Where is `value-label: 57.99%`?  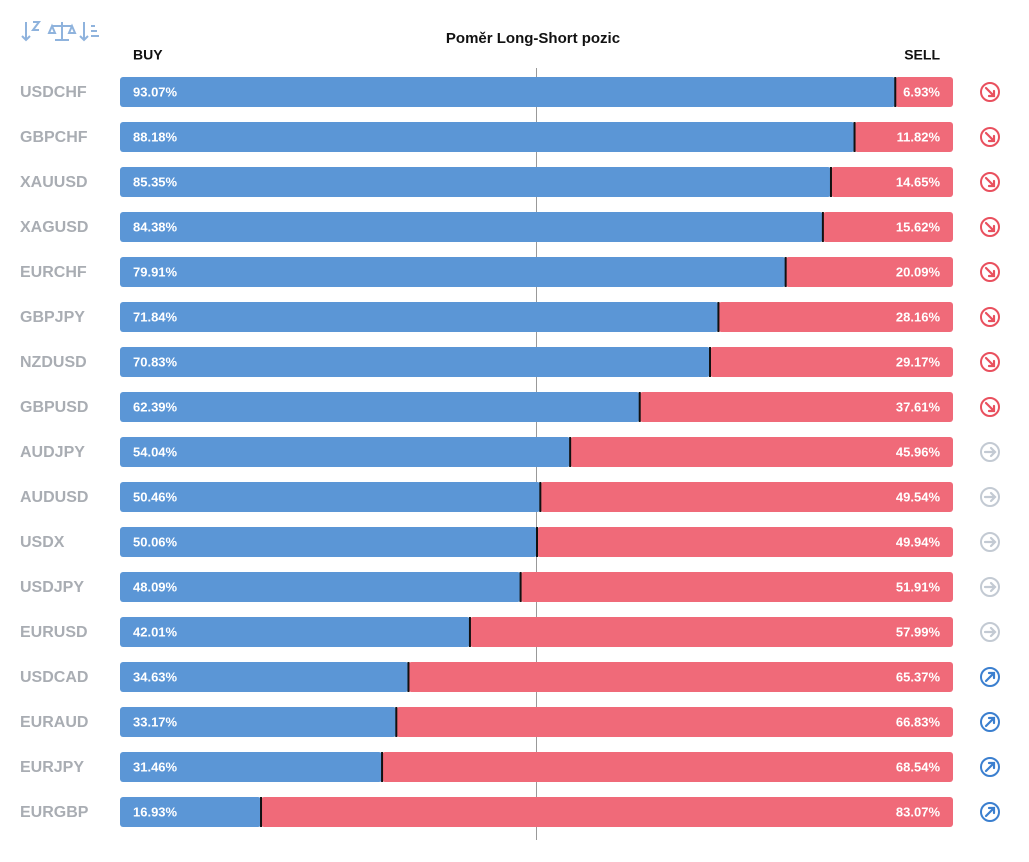 value-label: 57.99% is located at coordinates (918, 631).